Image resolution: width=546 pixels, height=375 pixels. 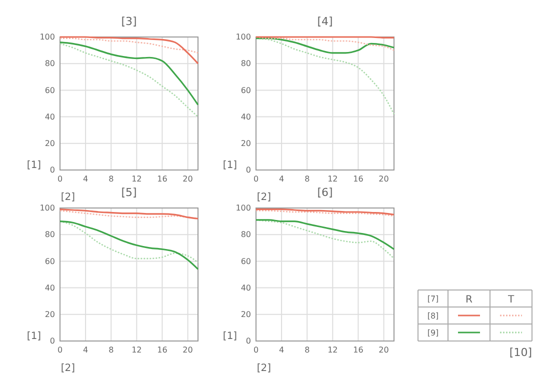 I want to click on category-label: [9], so click(x=433, y=333).